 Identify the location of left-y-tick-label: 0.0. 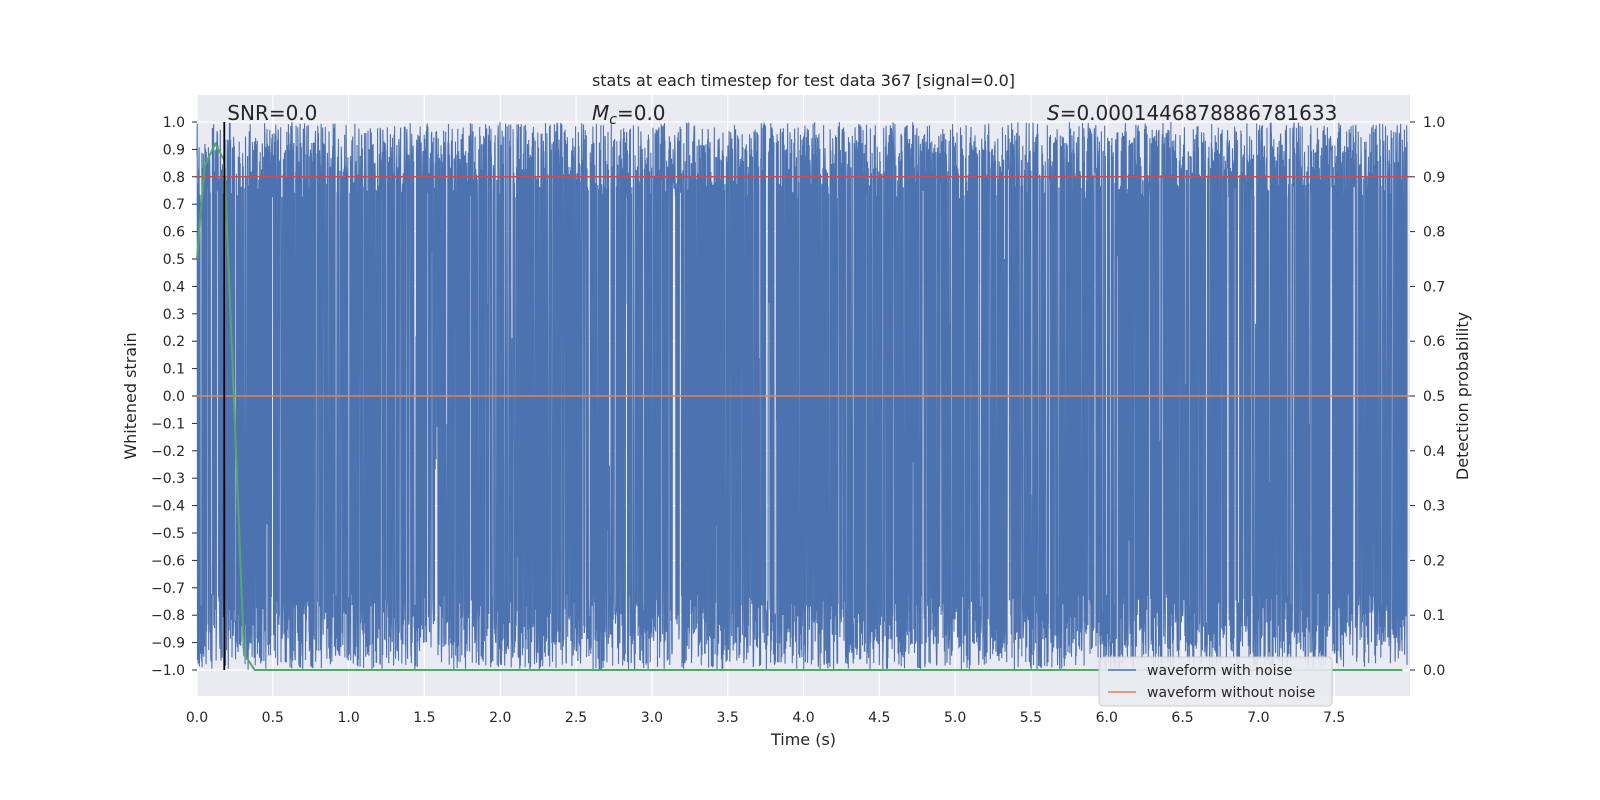
(174, 397).